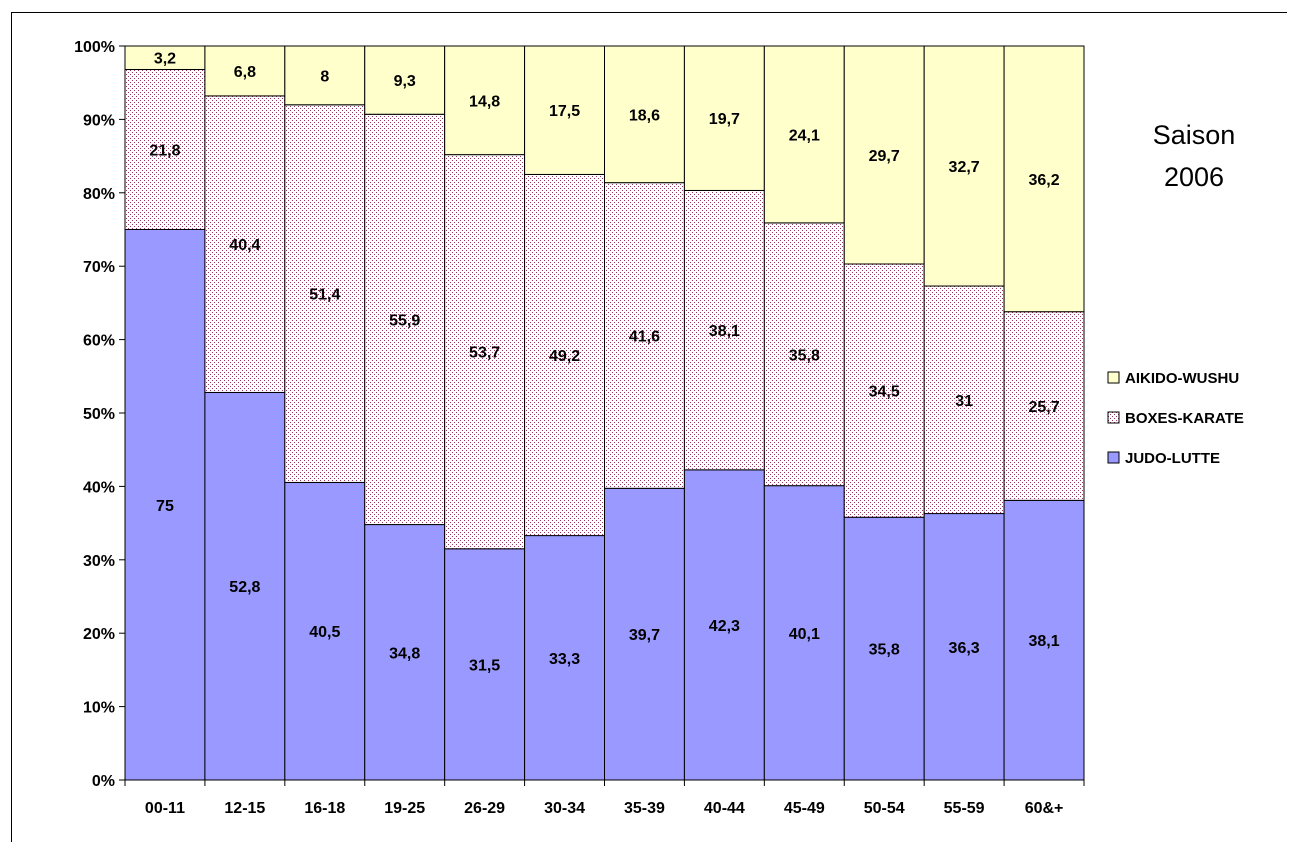 Image resolution: width=1290 pixels, height=843 pixels. I want to click on legend: AIKIDO-WUSHU BOXES-KARATE JUDO-LUTTE, so click(1175, 418).